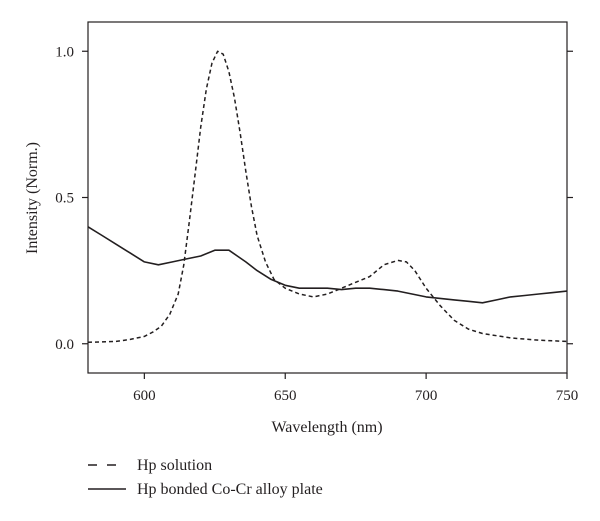  Describe the element at coordinates (285, 396) in the screenshot. I see `x-tick-label: 650` at that location.